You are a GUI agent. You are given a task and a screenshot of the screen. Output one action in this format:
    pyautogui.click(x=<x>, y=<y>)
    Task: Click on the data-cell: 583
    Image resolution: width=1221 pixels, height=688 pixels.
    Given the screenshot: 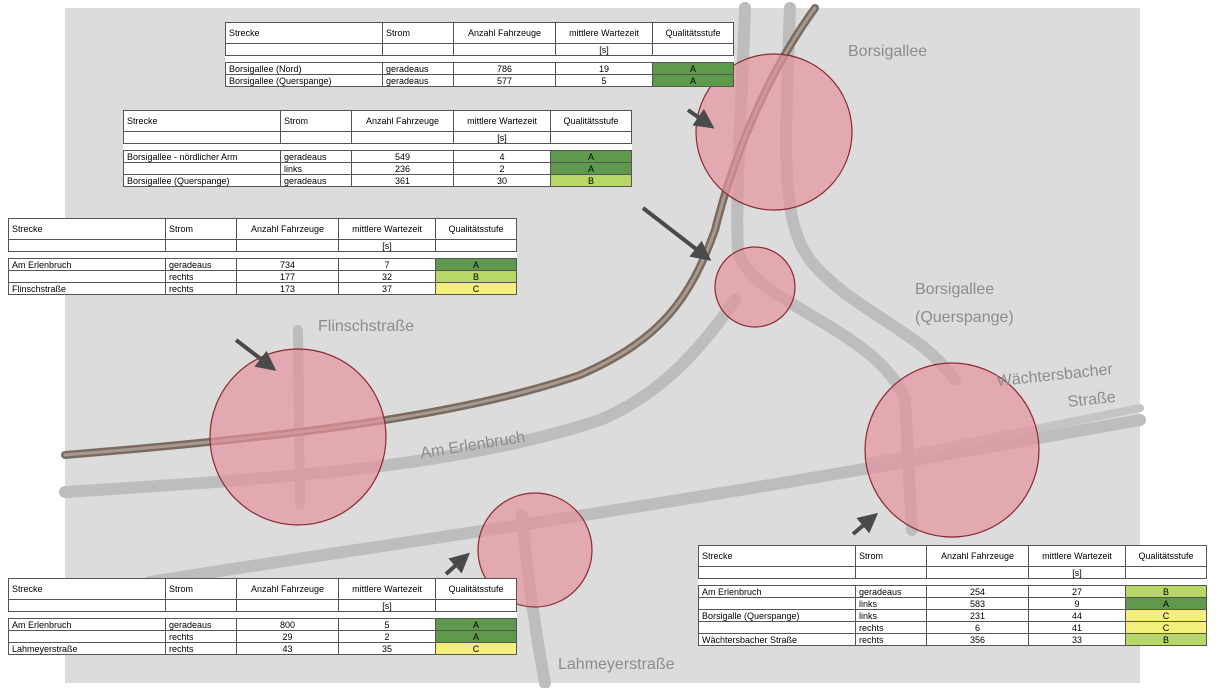 What is the action you would take?
    pyautogui.click(x=977, y=603)
    